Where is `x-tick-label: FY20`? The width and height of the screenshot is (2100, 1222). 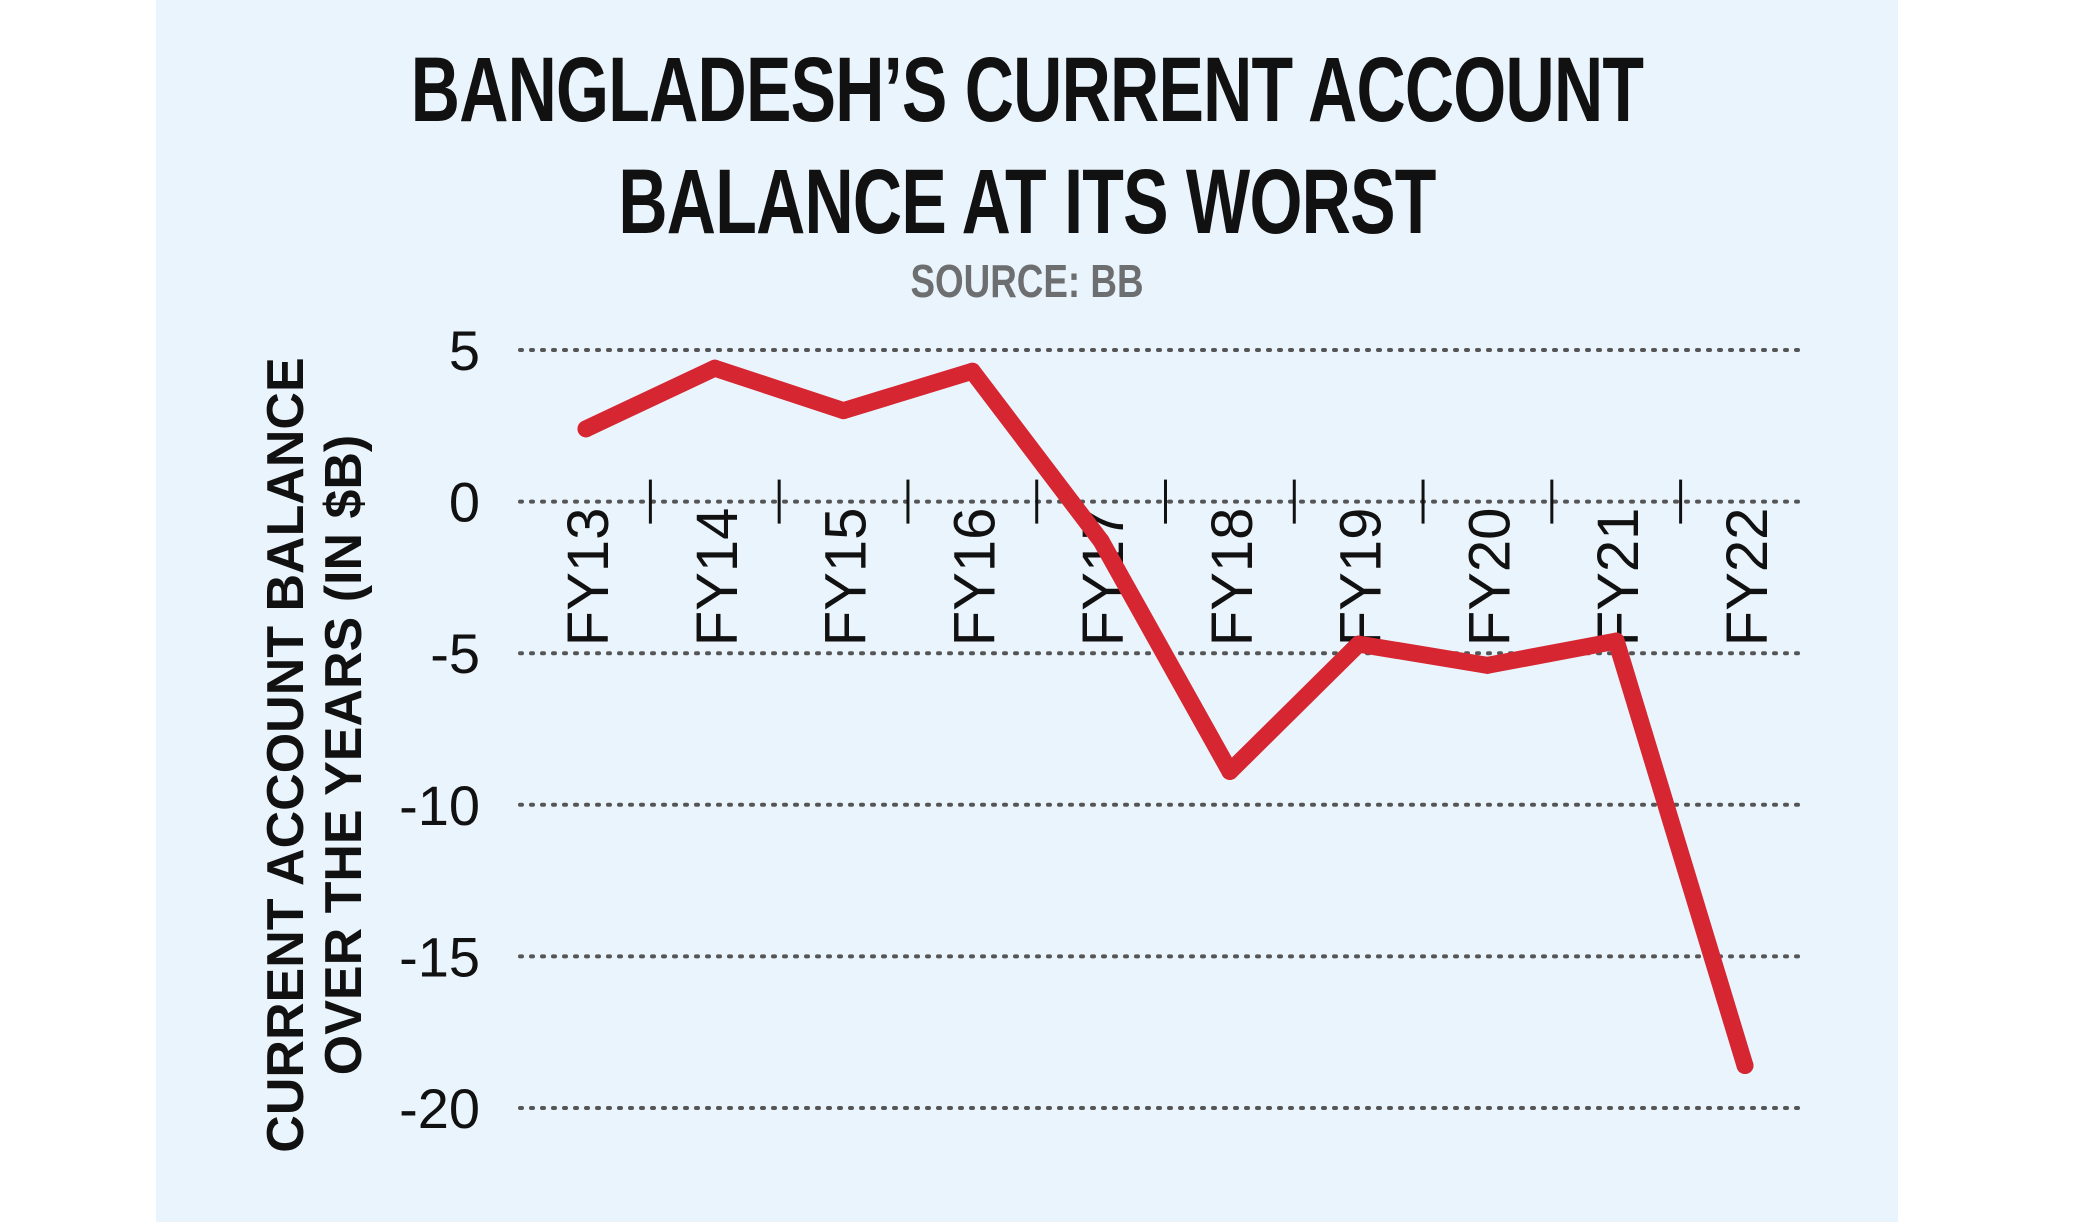
x-tick-label: FY20 is located at coordinates (1489, 577).